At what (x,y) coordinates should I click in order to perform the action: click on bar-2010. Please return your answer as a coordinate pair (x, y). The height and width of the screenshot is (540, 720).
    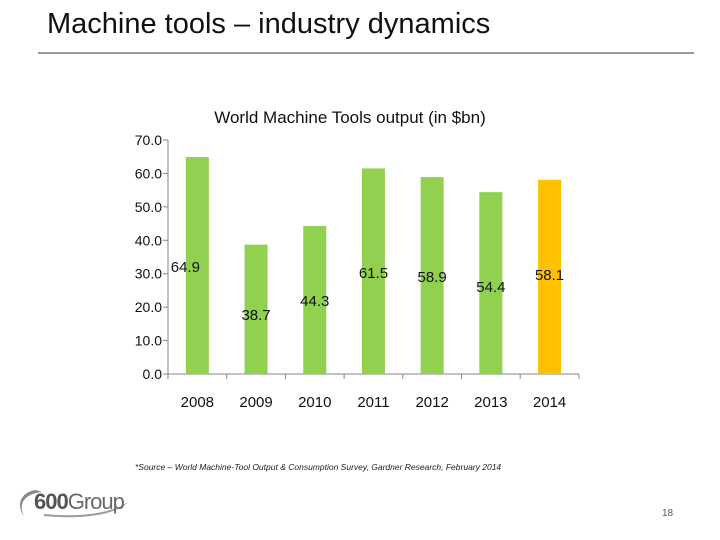
    Looking at the image, I should click on (315, 299).